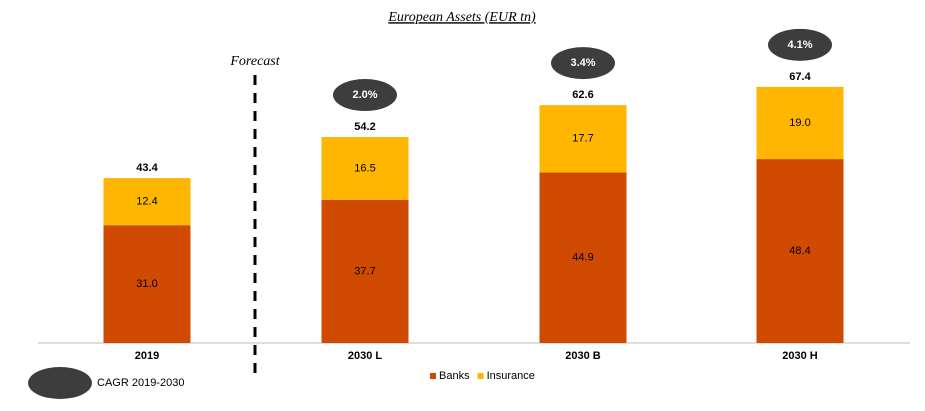 The width and height of the screenshot is (925, 411). I want to click on value-label: 17.7, so click(582, 139).